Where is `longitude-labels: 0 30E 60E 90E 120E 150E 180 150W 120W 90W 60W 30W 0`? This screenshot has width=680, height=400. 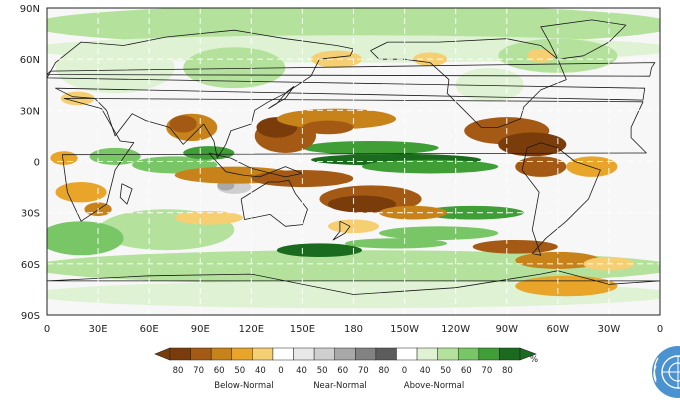
longitude-labels: 0 30E 60E 90E 120E 150E 180 150W 120W 90W 60W 30W 0 is located at coordinates (353, 329).